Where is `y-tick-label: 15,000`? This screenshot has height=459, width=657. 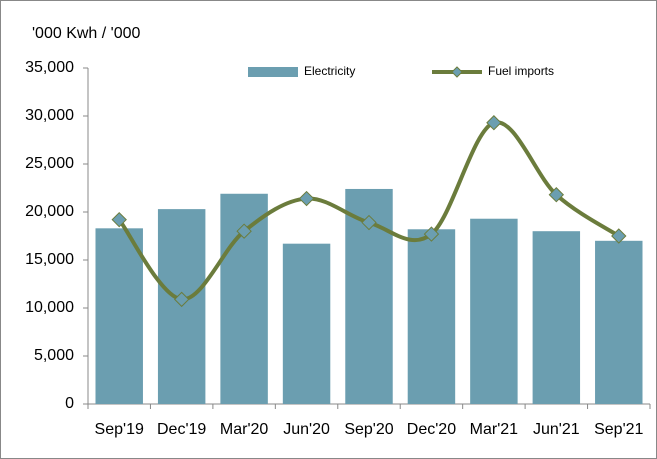 y-tick-label: 15,000 is located at coordinates (49, 259).